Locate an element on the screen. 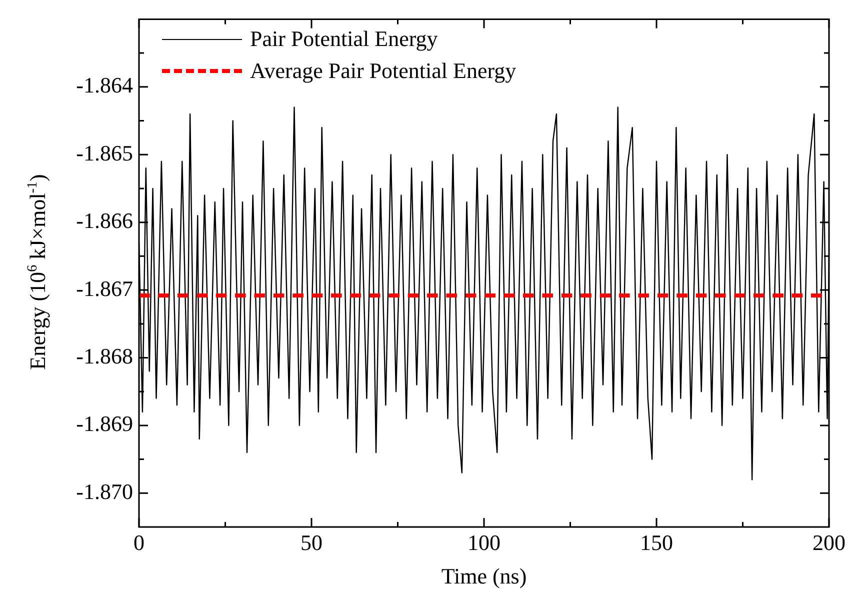 Image resolution: width=851 pixels, height=591 pixels. x-axis-title: Time (ns) is located at coordinates (484, 576).